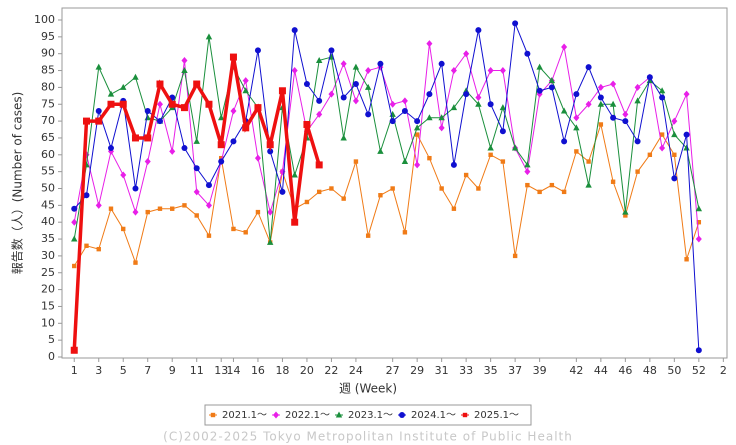 This screenshot has width=736, height=445. What do you see at coordinates (417, 370) in the screenshot?
I see `x-tick-label: 29` at bounding box center [417, 370].